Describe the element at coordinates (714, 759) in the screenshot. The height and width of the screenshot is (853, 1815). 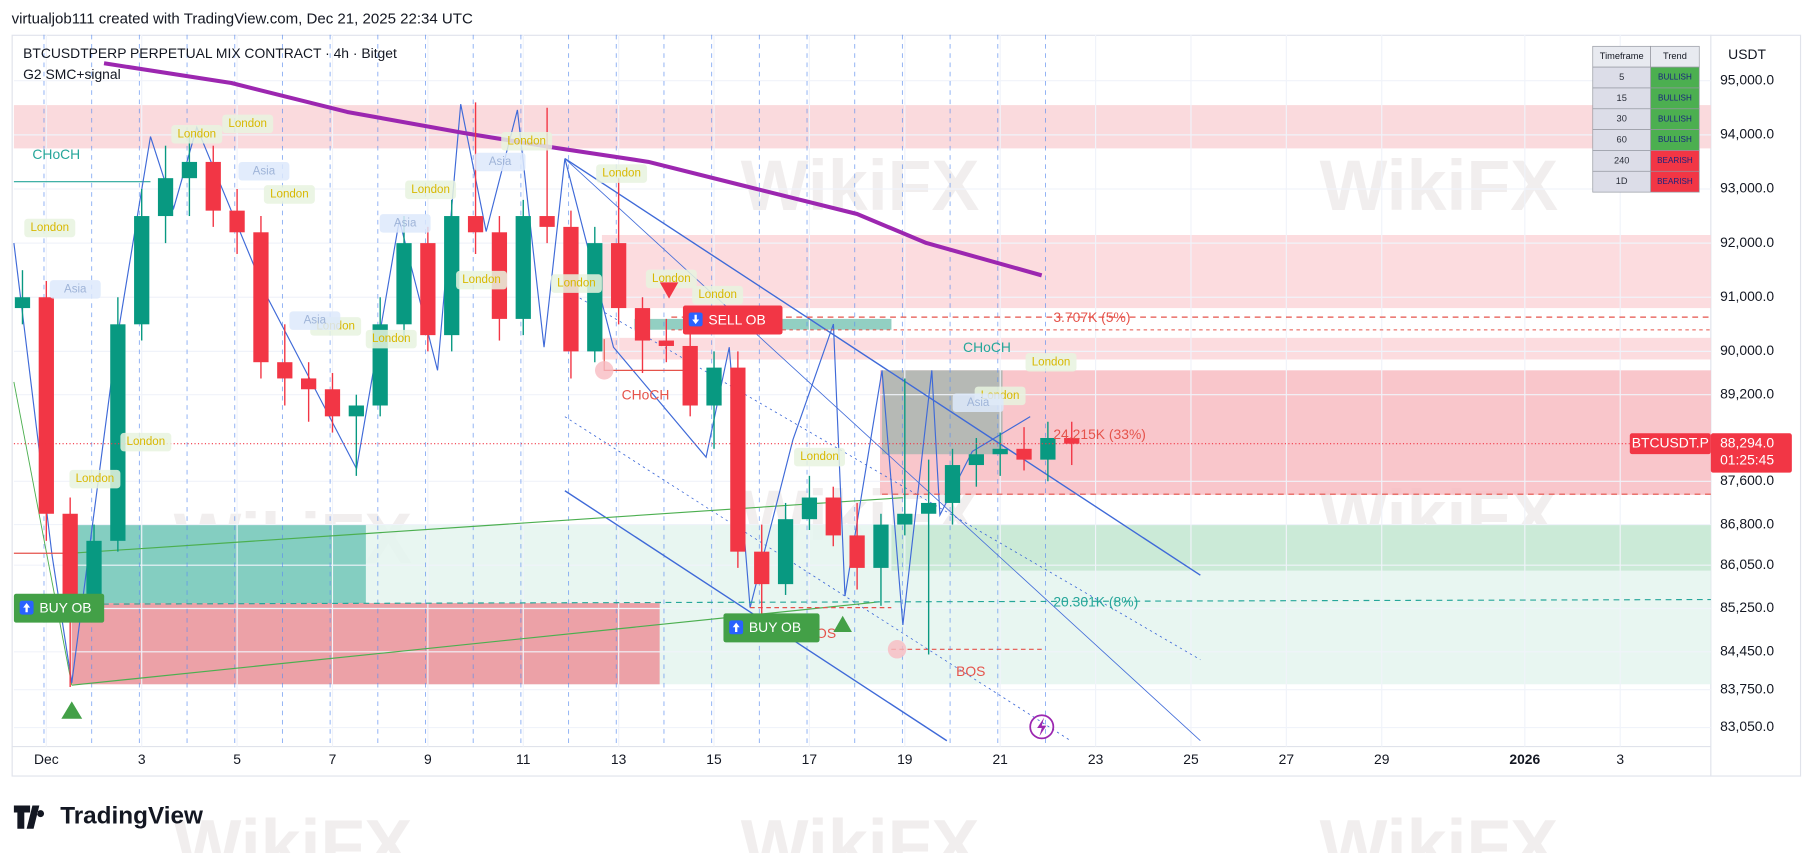
I see `x-tick-label: 15` at that location.